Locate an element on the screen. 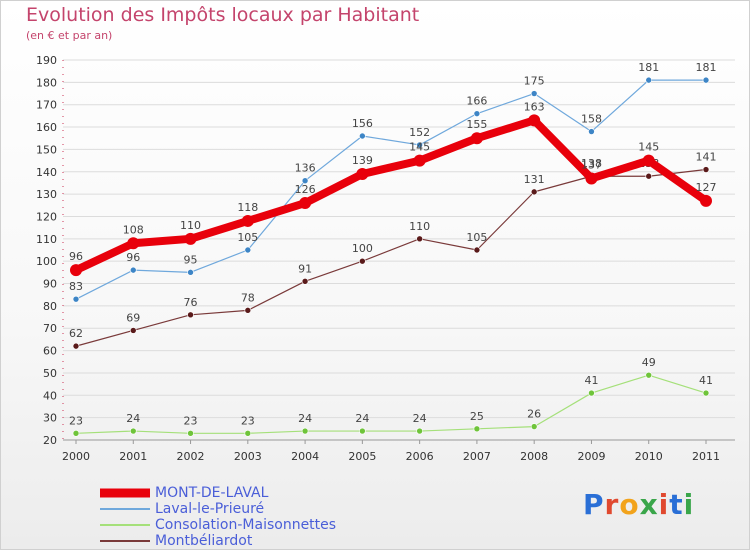 The height and width of the screenshot is (550, 750). data-label: 156 is located at coordinates (362, 123).